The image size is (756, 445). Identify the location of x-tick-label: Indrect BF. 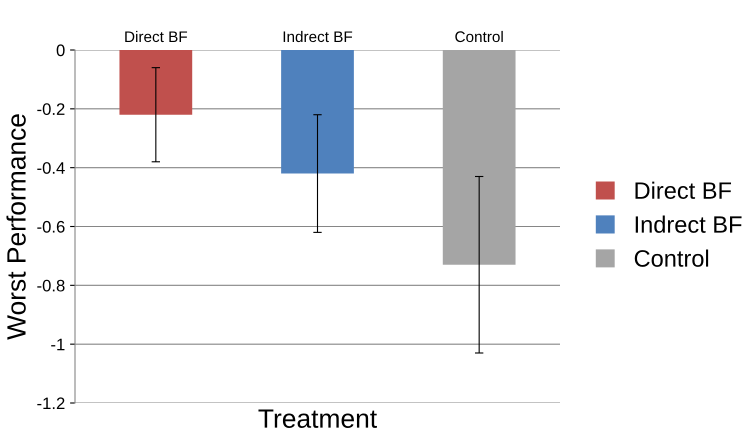
(318, 36).